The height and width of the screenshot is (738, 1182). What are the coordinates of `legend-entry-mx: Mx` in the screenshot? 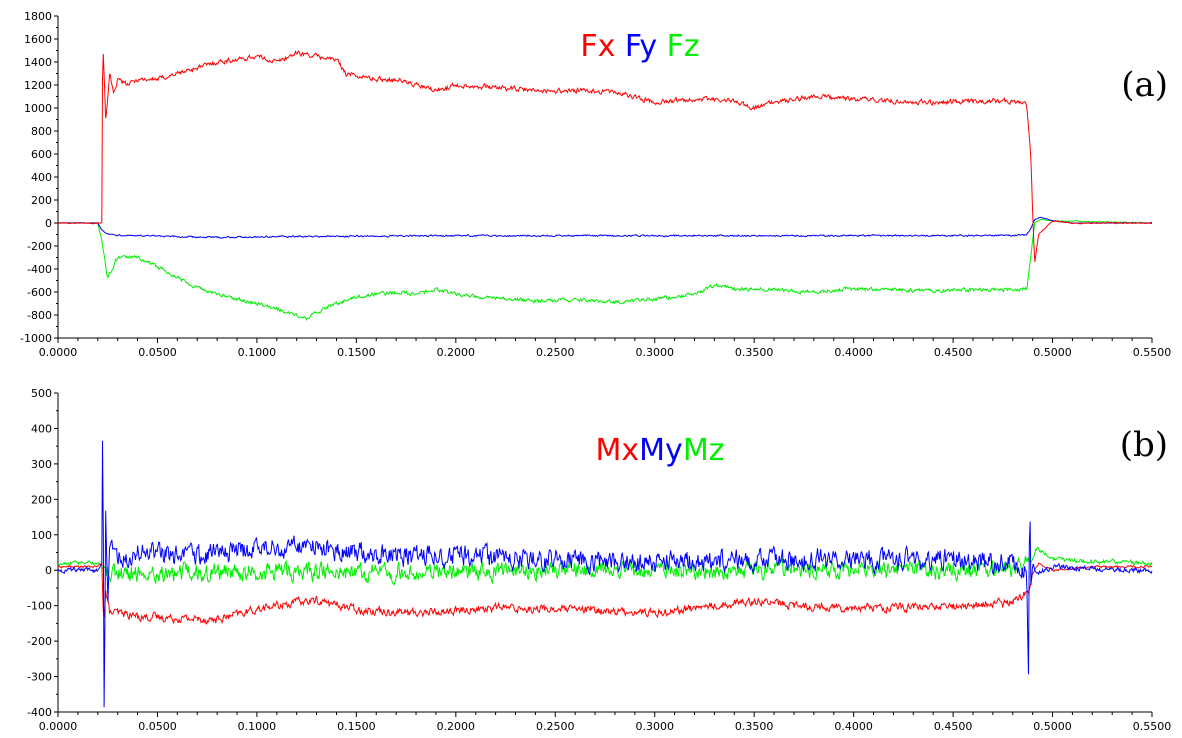 It's located at (618, 450).